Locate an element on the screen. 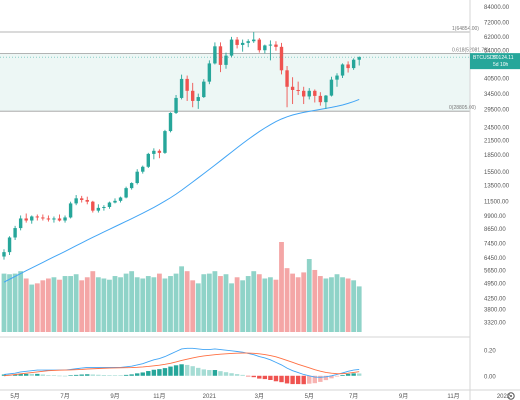 The width and height of the screenshot is (520, 400). signal-line is located at coordinates (181, 364).